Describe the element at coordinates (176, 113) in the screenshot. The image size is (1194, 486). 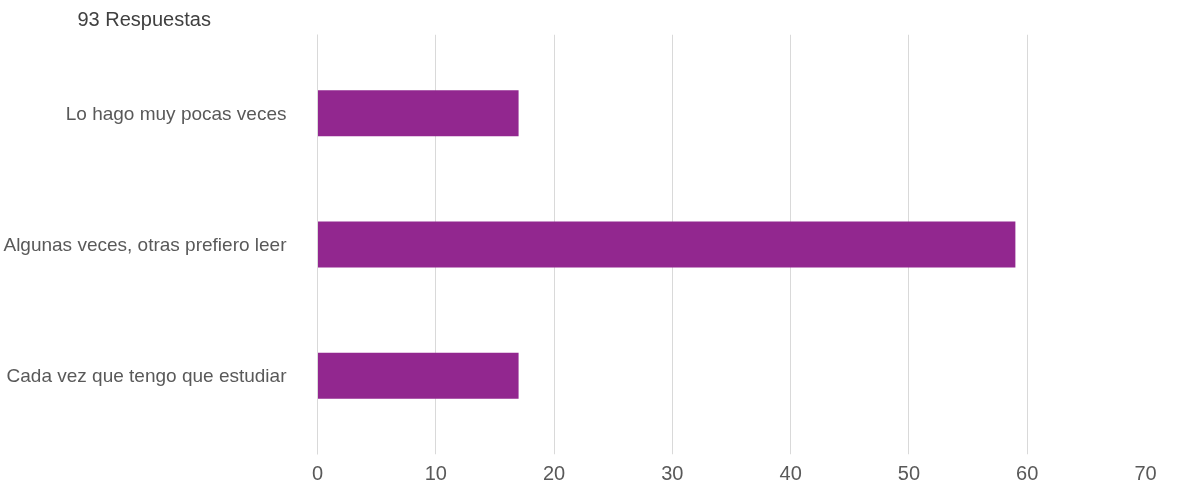
I see `y-tick-label: Lo hago muy pocas veces` at that location.